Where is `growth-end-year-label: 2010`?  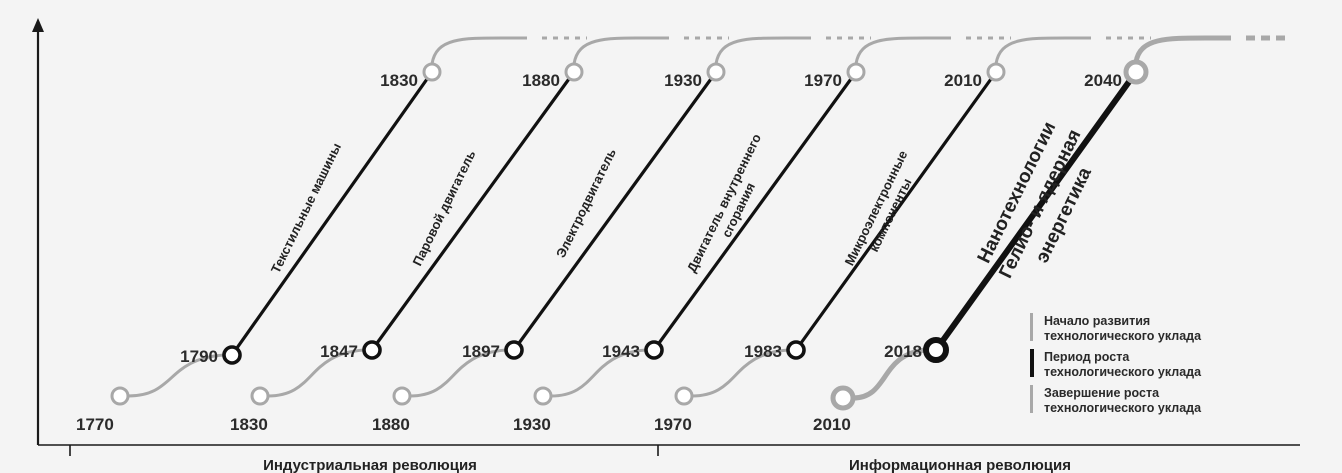 growth-end-year-label: 2010 is located at coordinates (963, 80).